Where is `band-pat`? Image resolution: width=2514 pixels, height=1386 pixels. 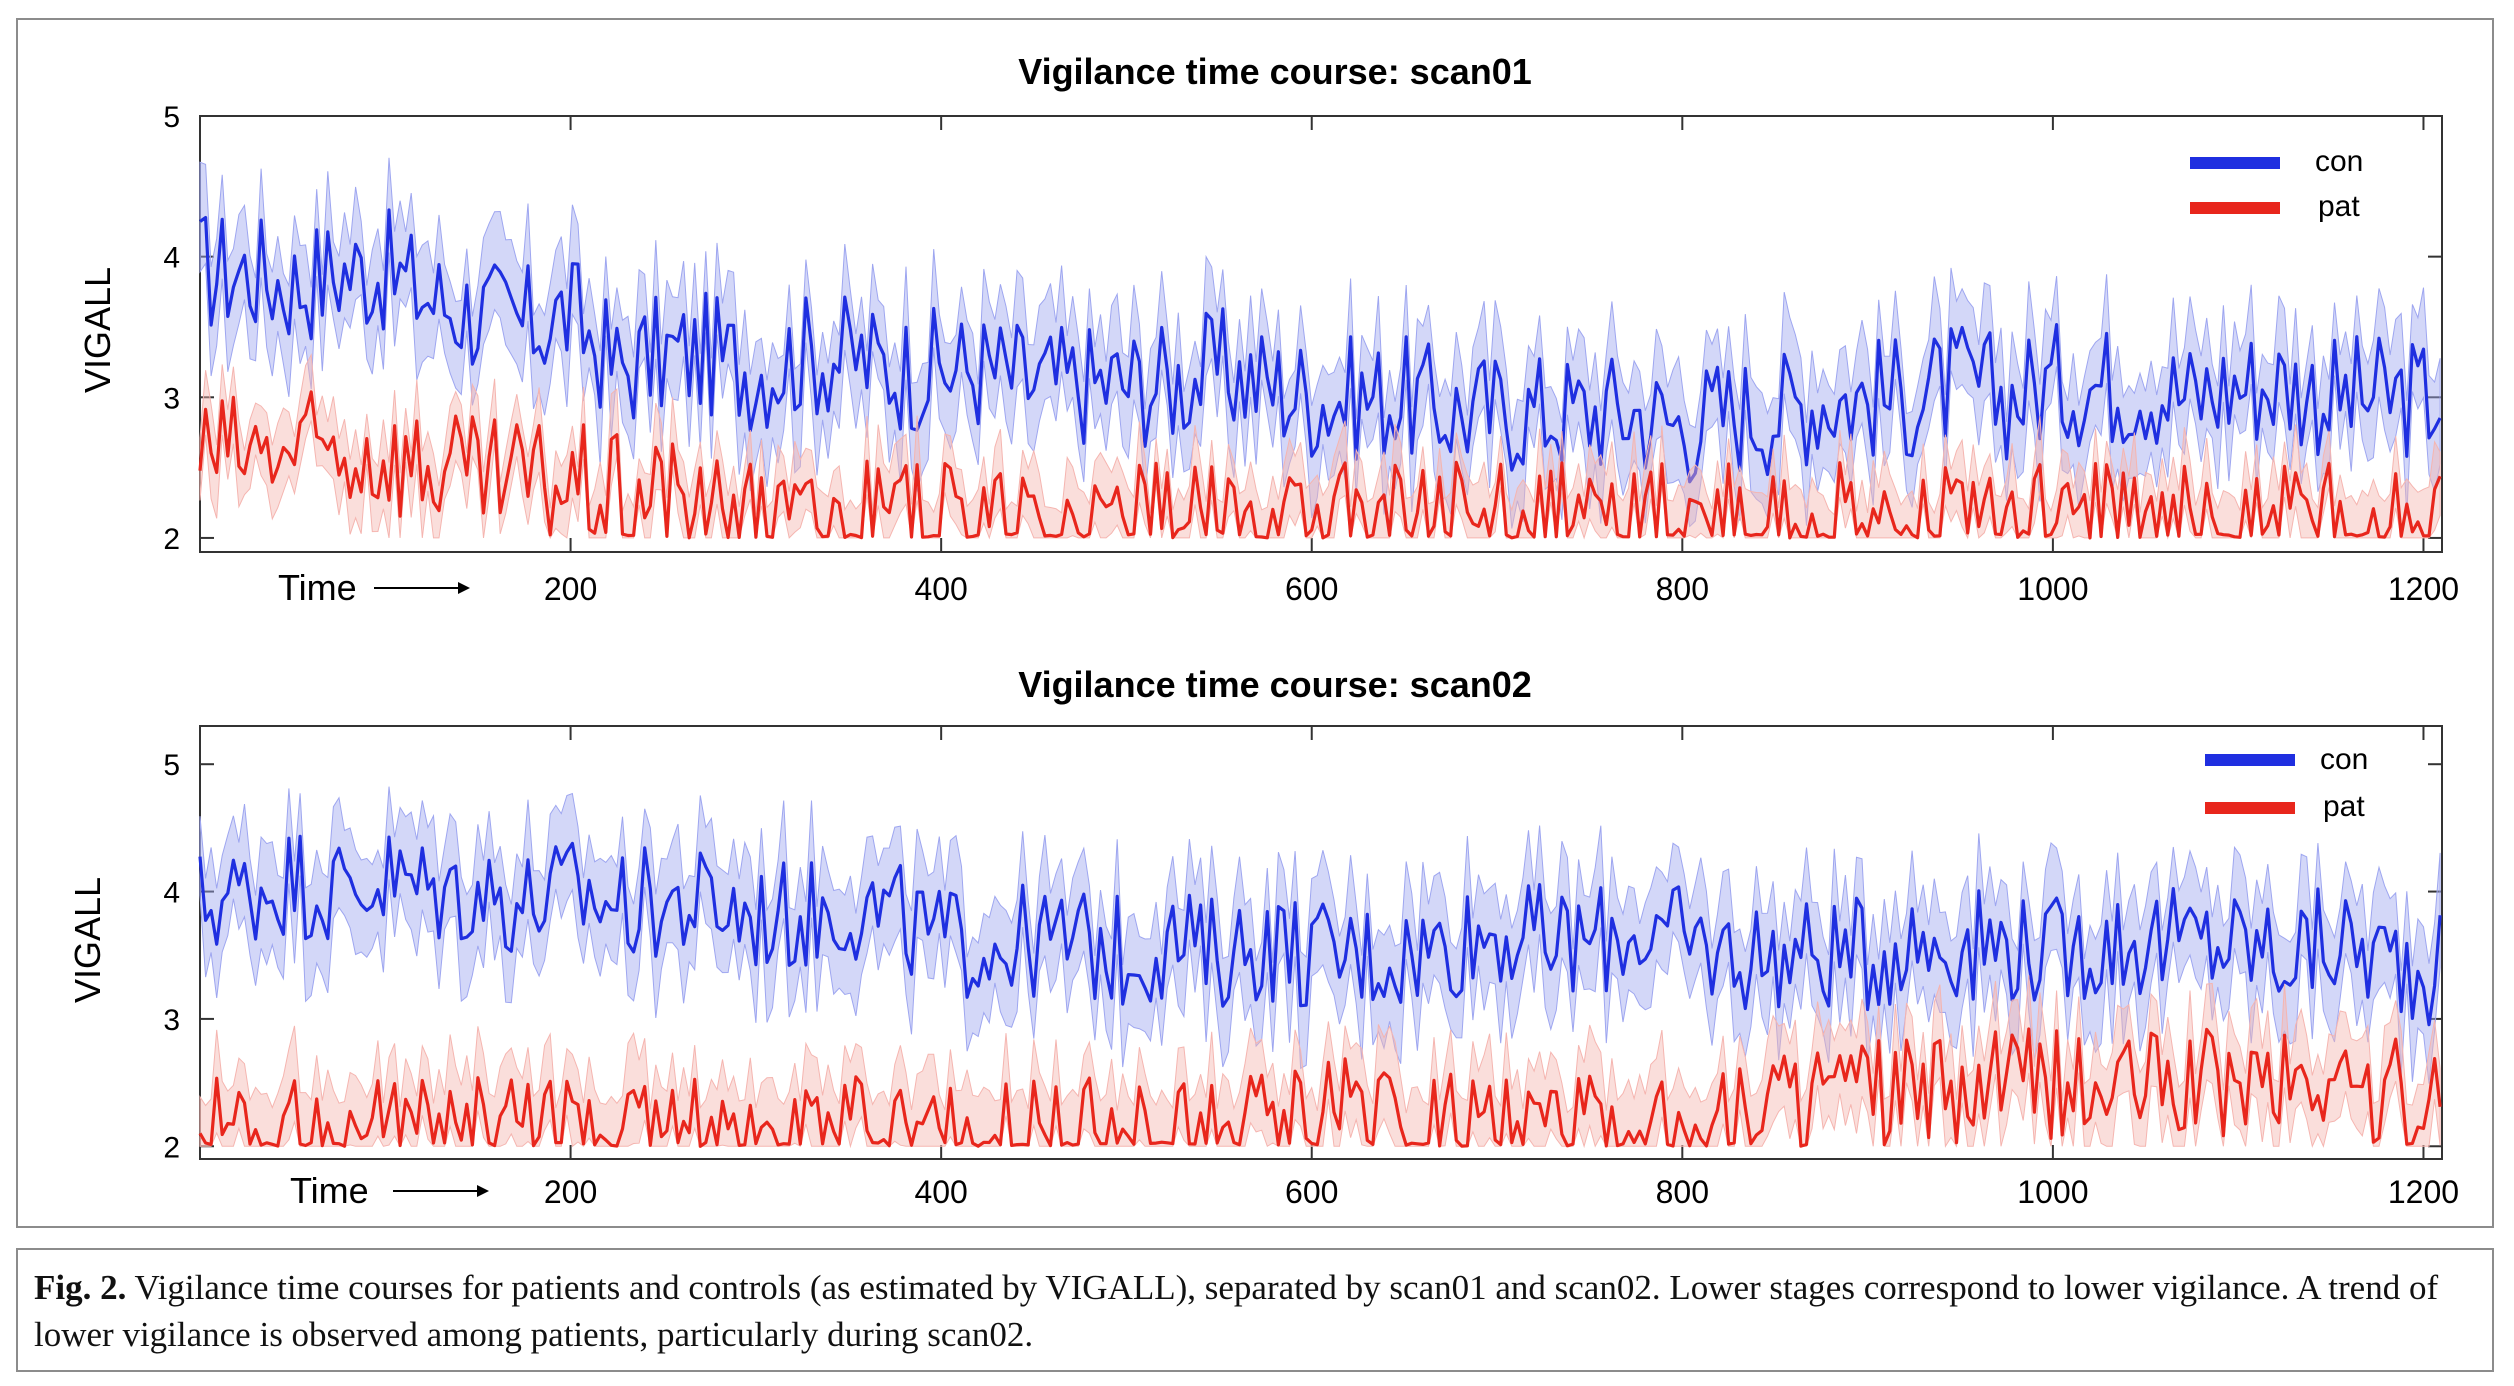 band-pat is located at coordinates (1320, 1062).